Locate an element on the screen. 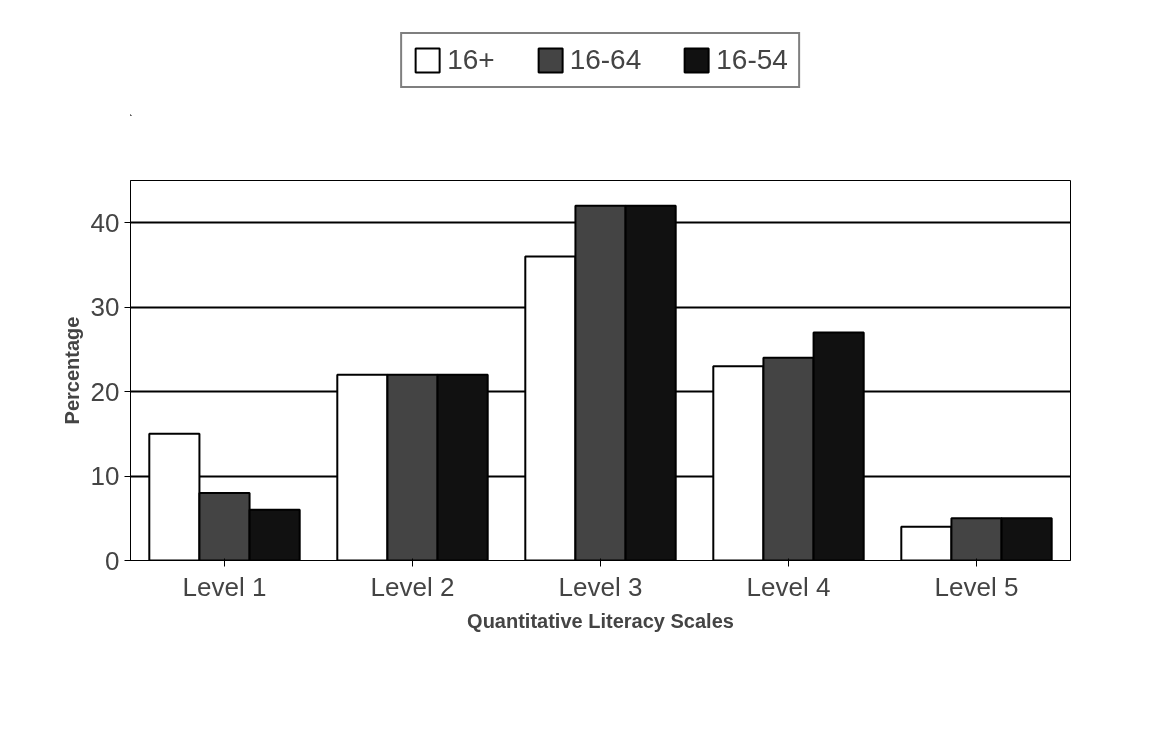  x-tick-label: Level 2 is located at coordinates (412, 586).